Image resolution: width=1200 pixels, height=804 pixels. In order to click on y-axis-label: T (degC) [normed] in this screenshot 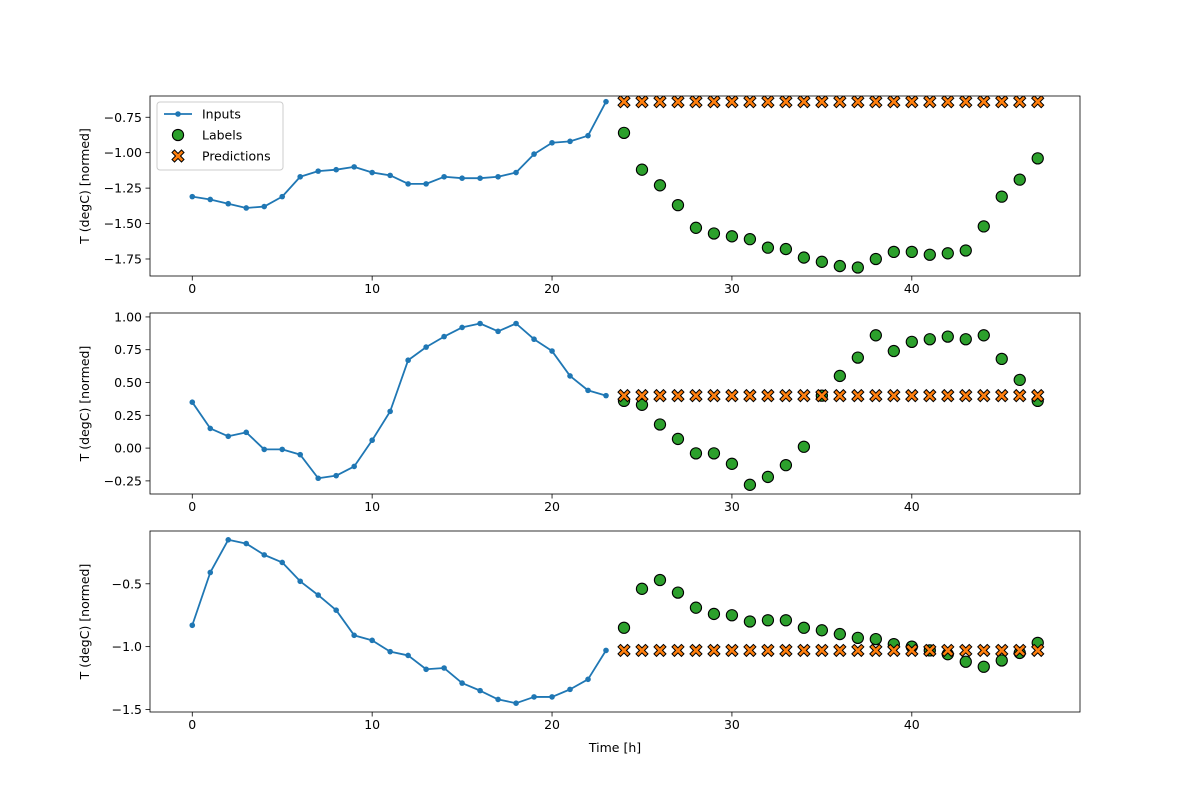, I will do `click(84, 404)`.